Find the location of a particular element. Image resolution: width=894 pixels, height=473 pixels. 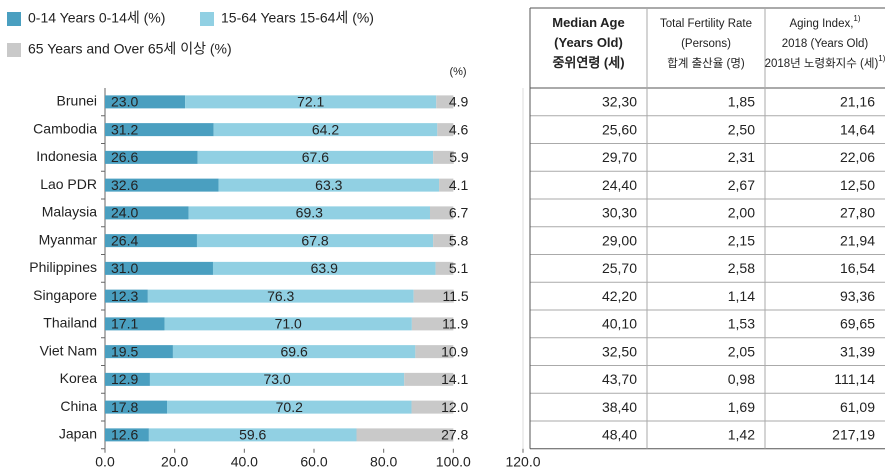

category-label: Korea is located at coordinates (79, 378).